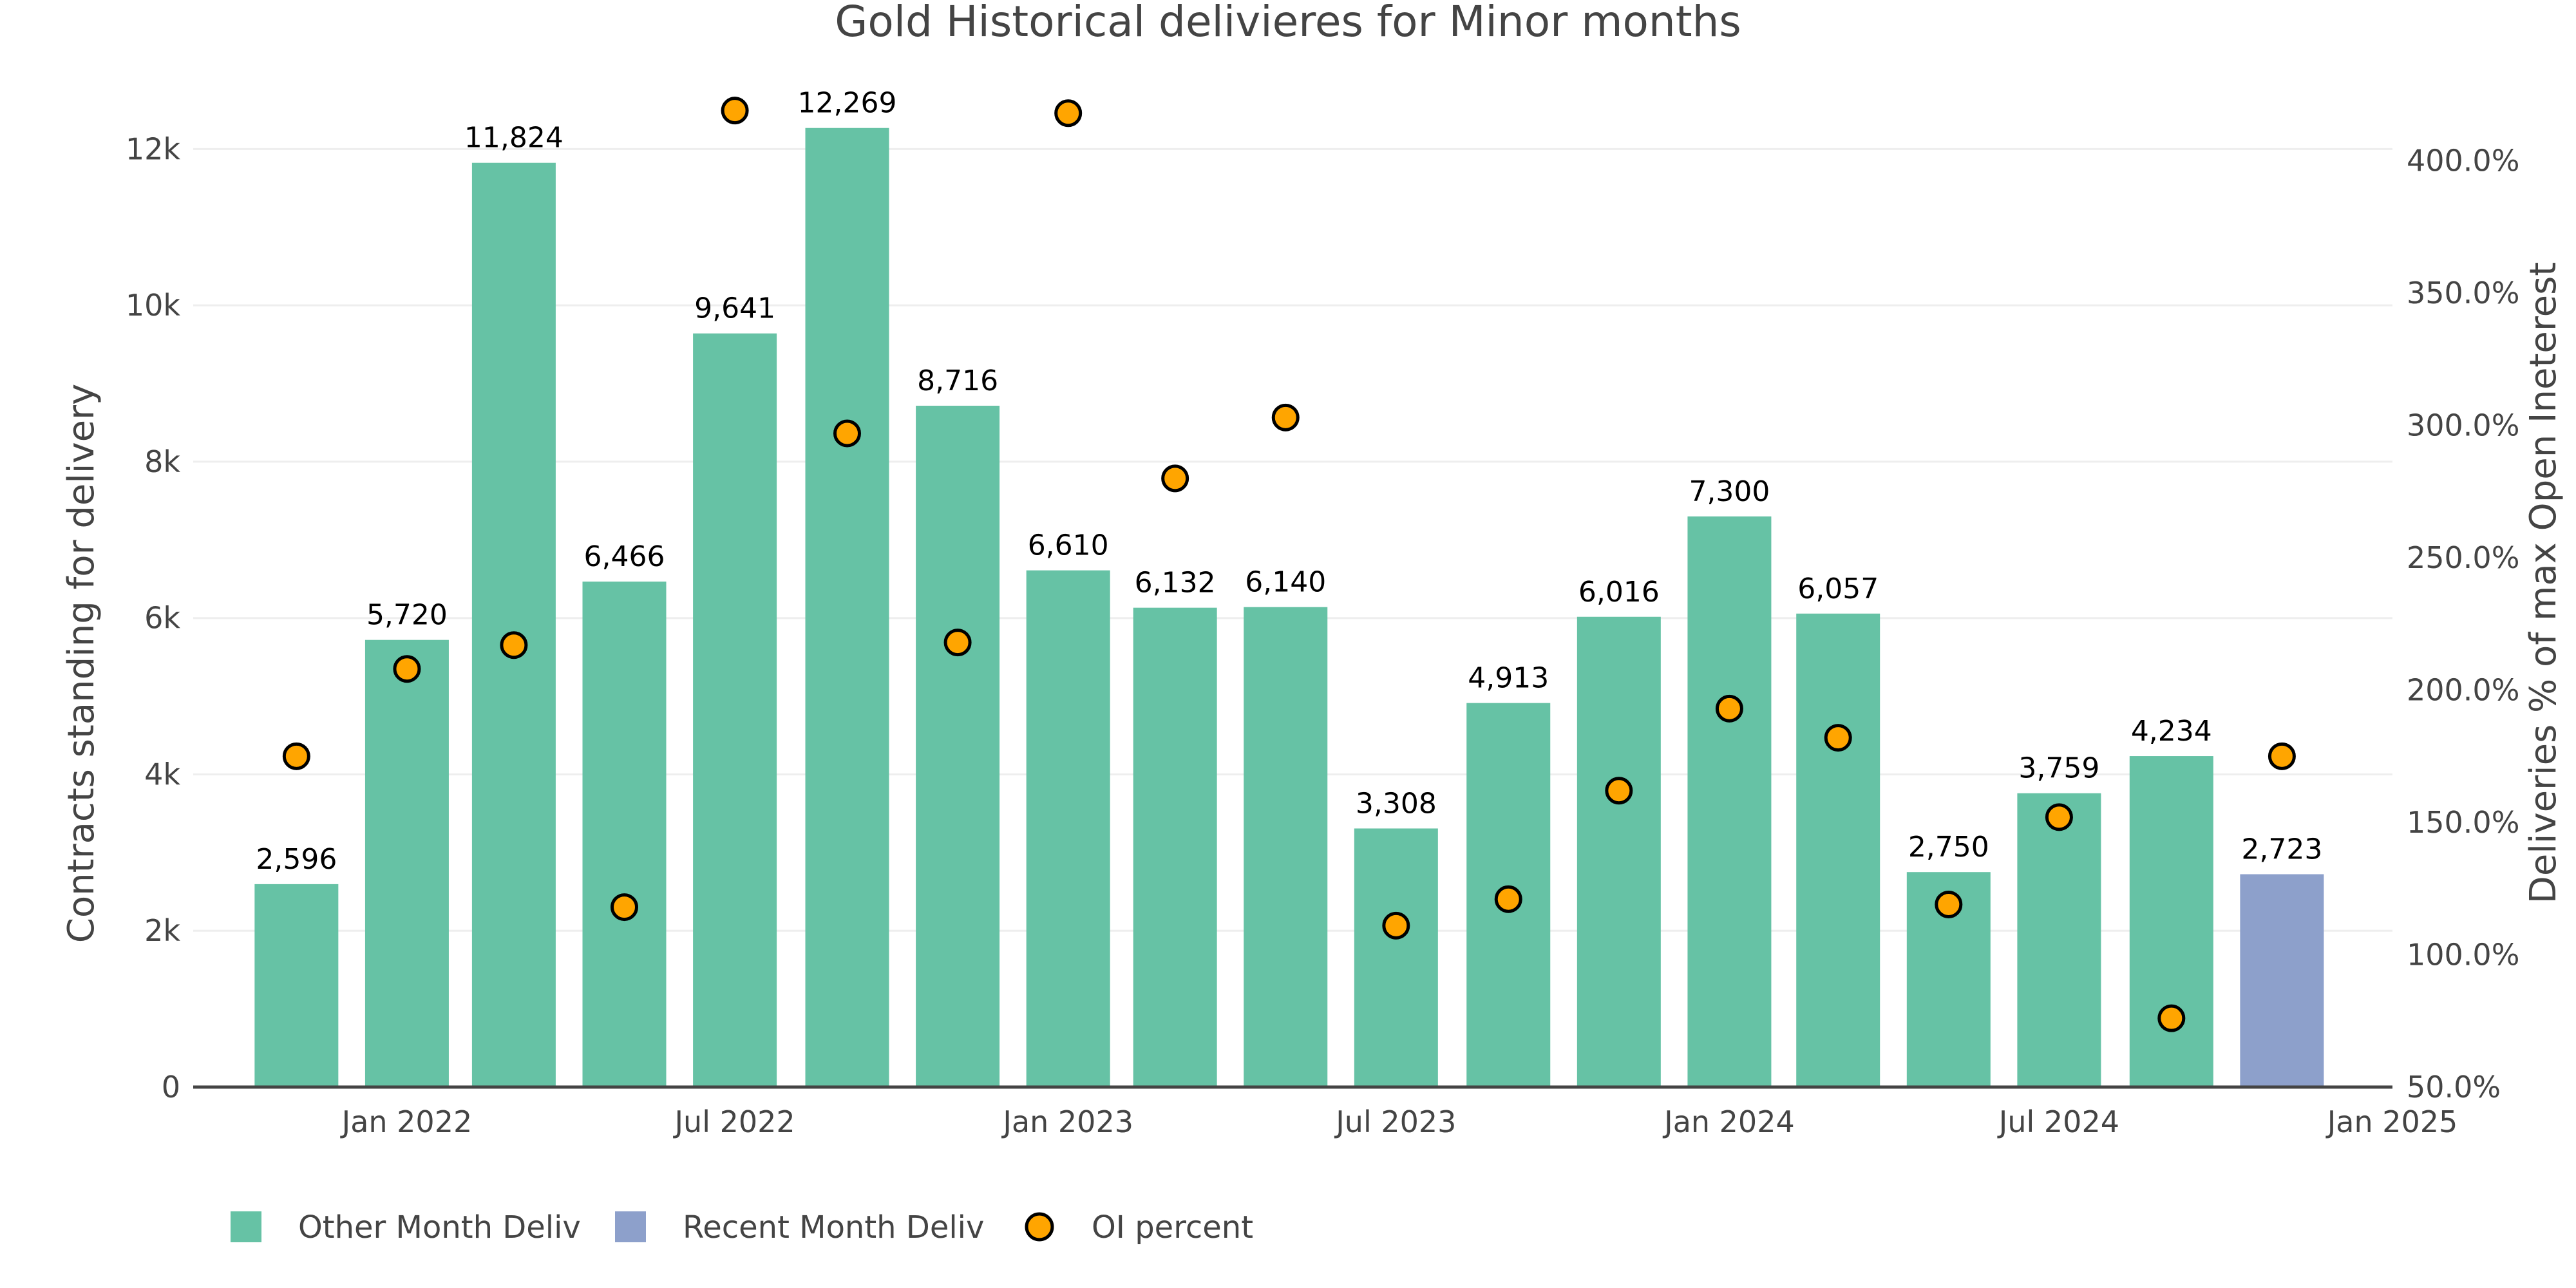 The width and height of the screenshot is (2576, 1288). Describe the element at coordinates (847, 104) in the screenshot. I see `bar-value-label: 12,269` at that location.